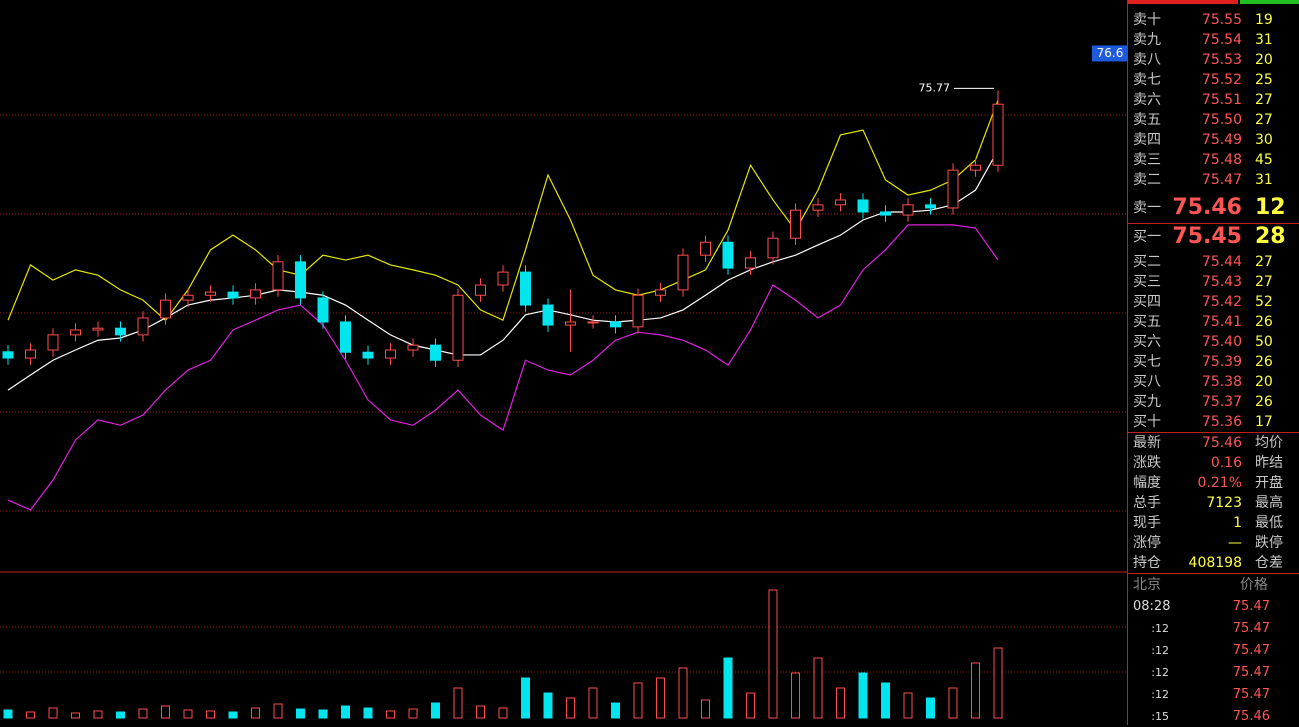 This screenshot has width=1299, height=727. Describe the element at coordinates (1147, 563) in the screenshot. I see `quote-label: 持仓` at that location.